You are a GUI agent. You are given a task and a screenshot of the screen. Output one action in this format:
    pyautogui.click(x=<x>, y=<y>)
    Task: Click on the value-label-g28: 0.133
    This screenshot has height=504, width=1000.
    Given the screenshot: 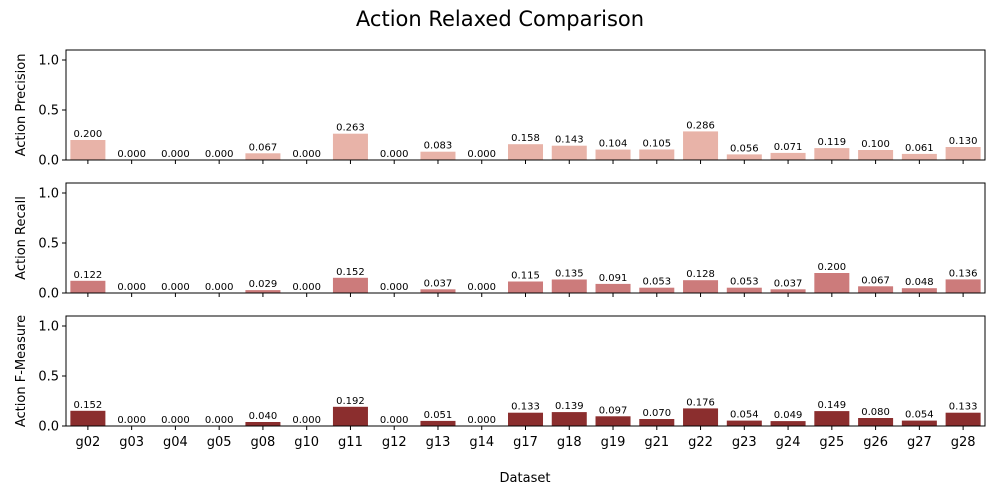 What is the action you would take?
    pyautogui.click(x=963, y=407)
    